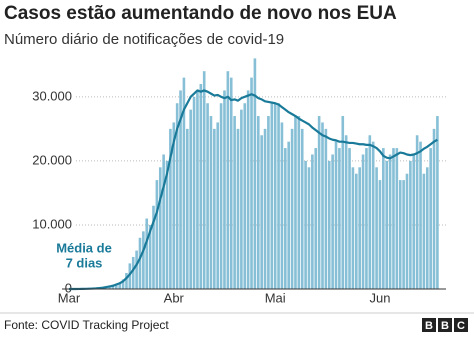  Describe the element at coordinates (200, 13) in the screenshot. I see `chart-title: Casos estão aumentando de novo nos EUA` at that location.